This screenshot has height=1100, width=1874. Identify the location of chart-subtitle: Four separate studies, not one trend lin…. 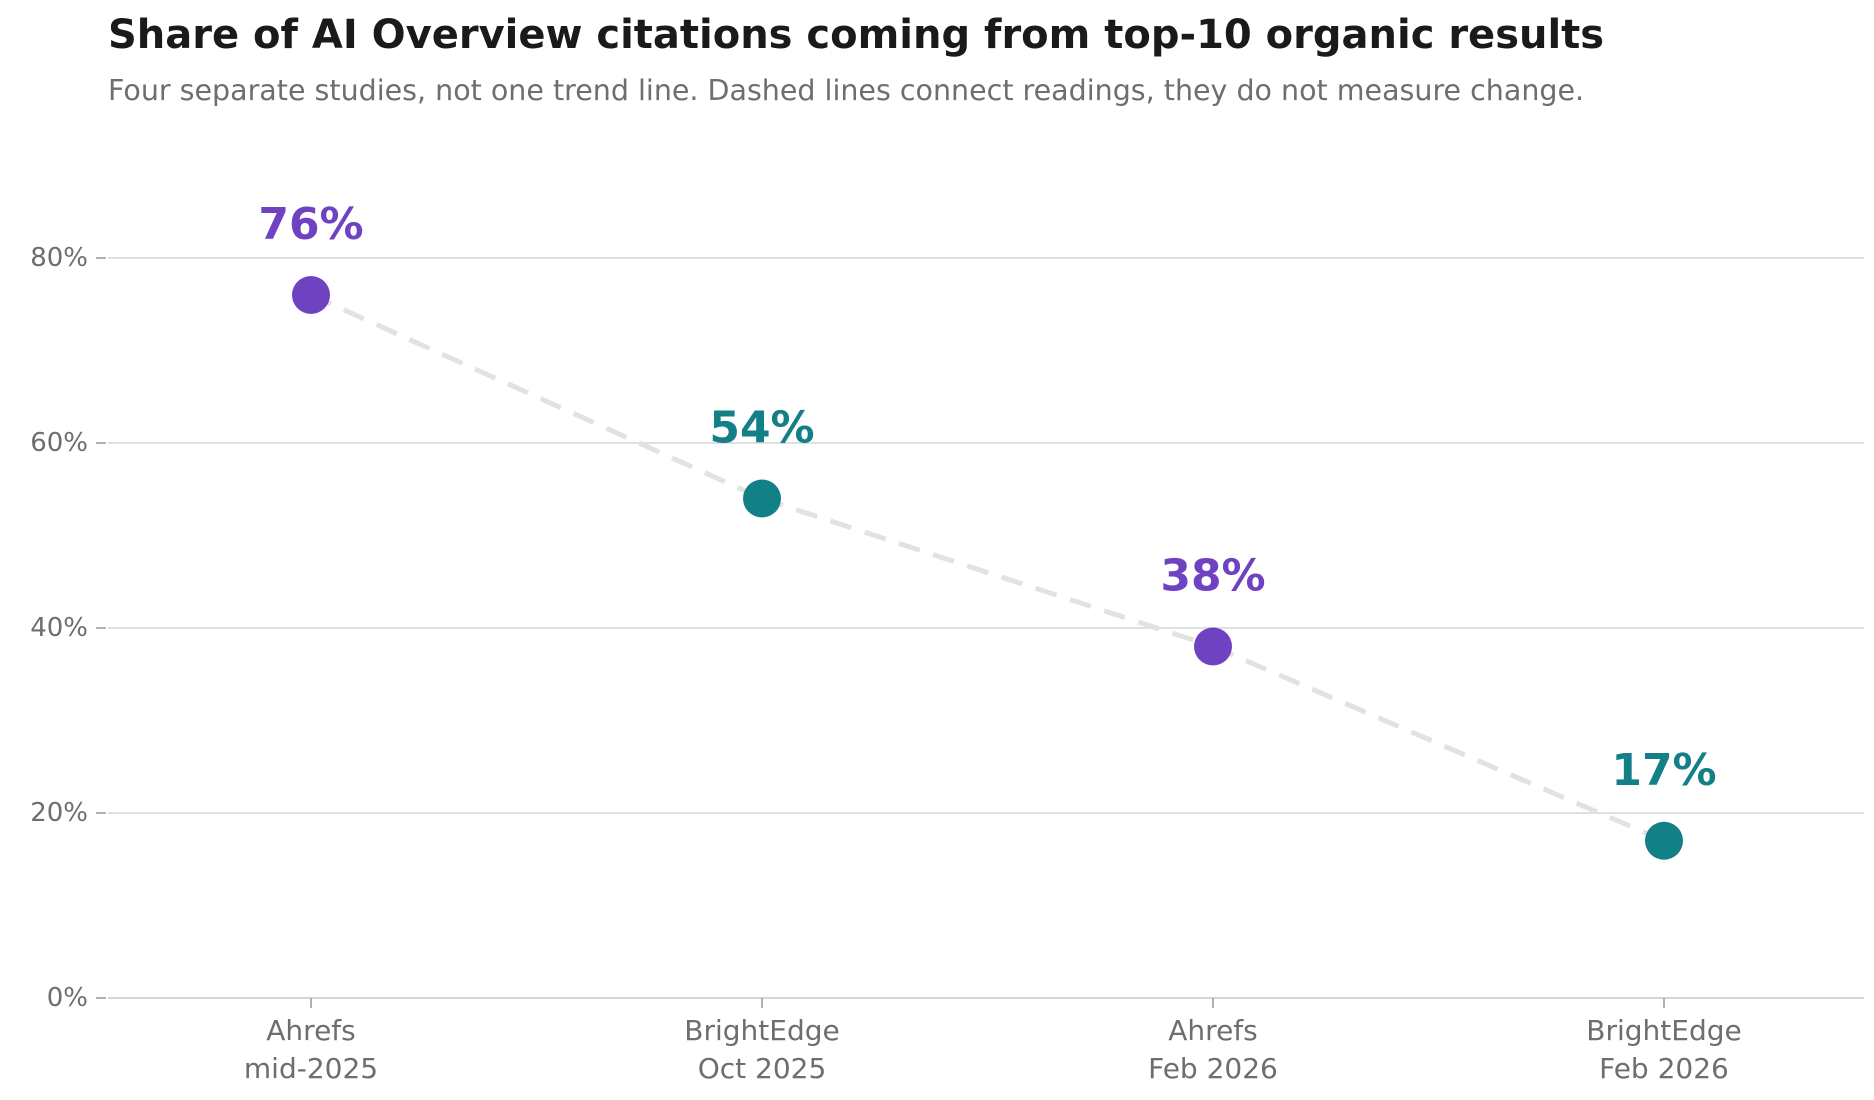
(846, 90).